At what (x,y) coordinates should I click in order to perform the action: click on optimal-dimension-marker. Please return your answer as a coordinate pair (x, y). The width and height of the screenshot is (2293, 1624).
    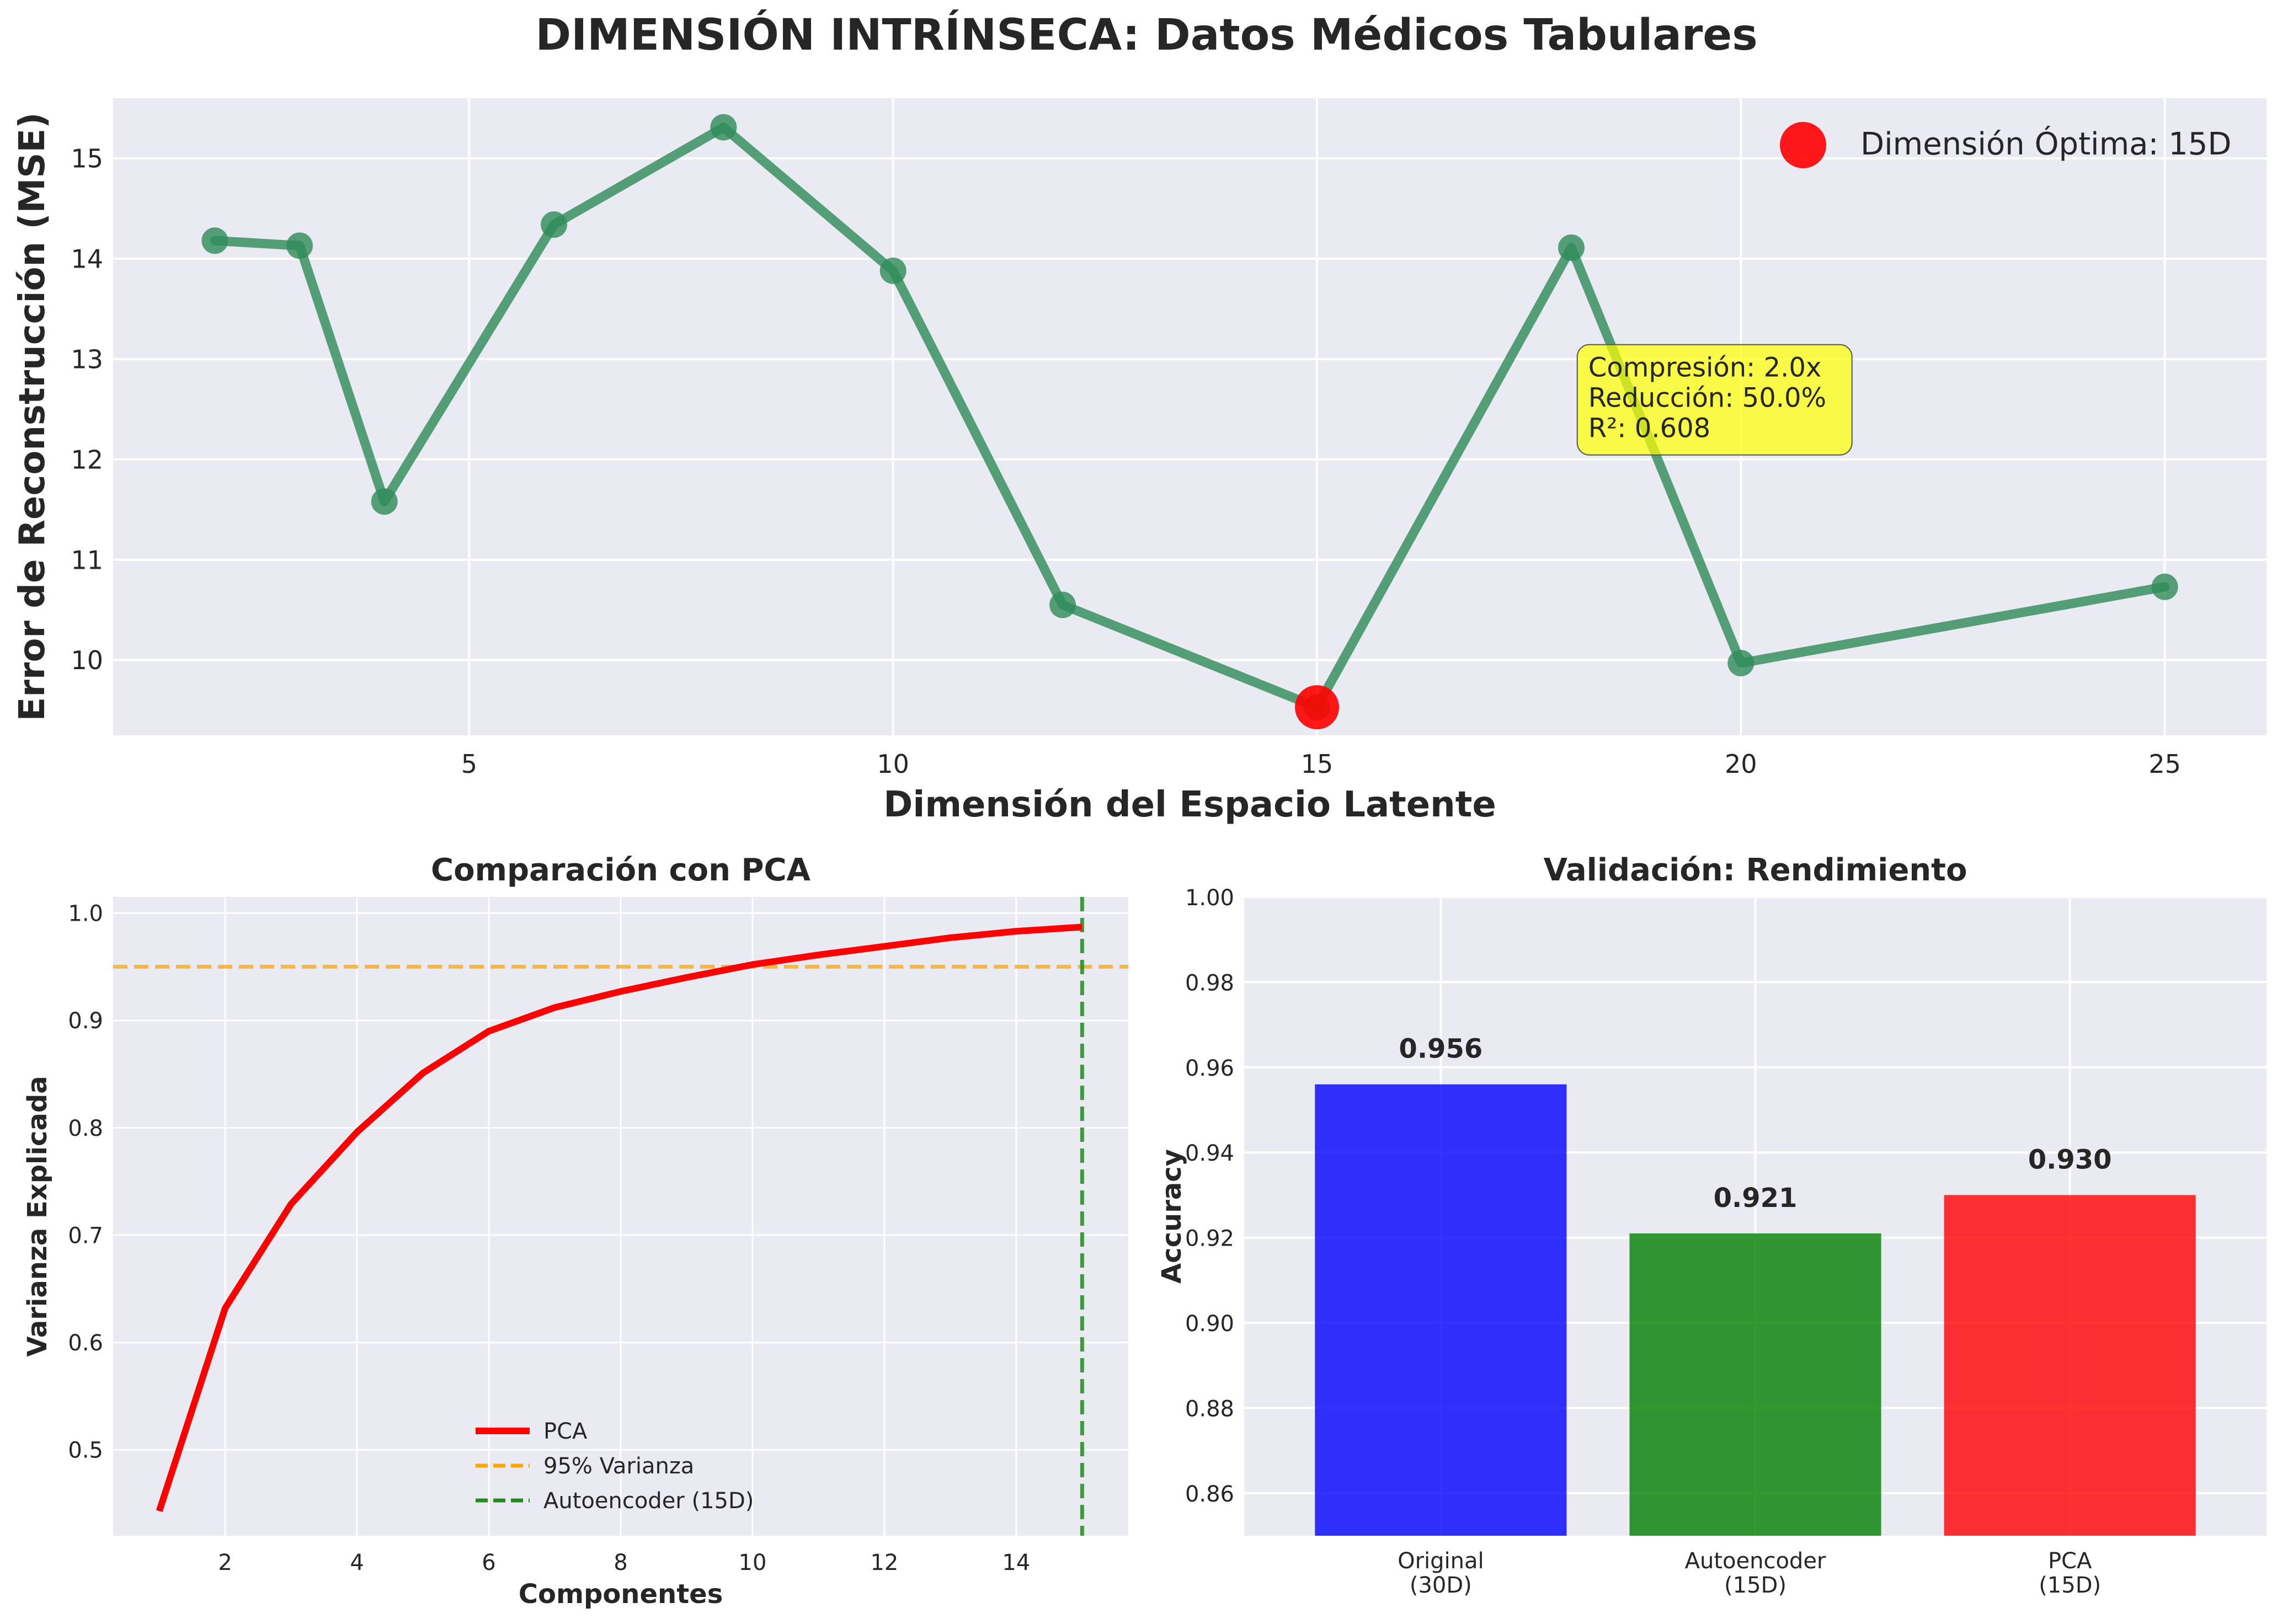
    Looking at the image, I should click on (1316, 707).